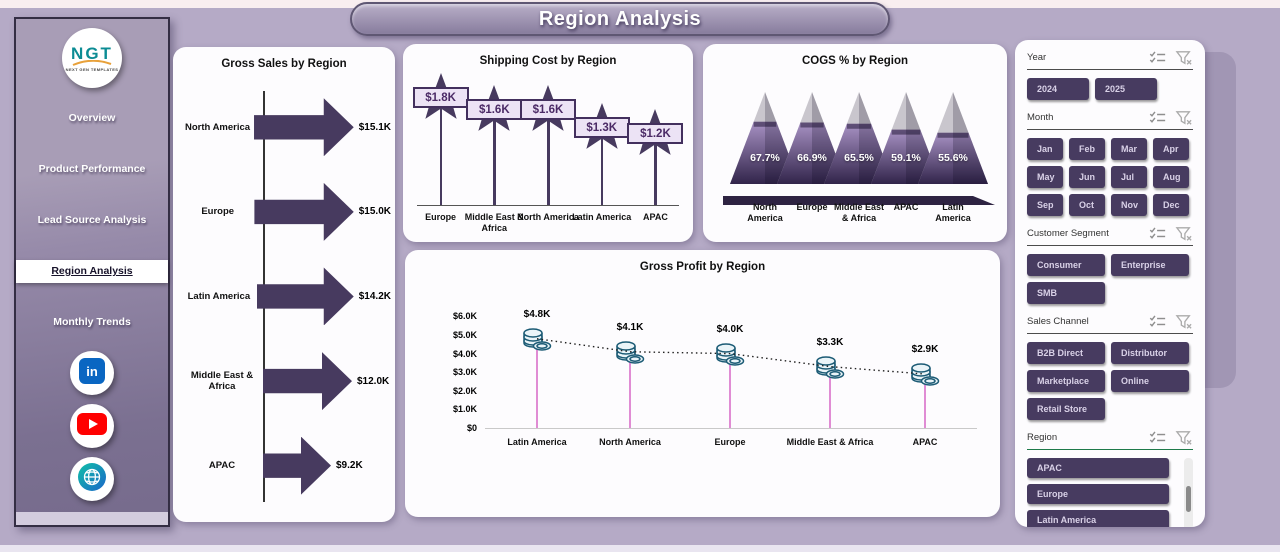 The image size is (1280, 552). I want to click on slicer-option-sep: Sep, so click(1045, 205).